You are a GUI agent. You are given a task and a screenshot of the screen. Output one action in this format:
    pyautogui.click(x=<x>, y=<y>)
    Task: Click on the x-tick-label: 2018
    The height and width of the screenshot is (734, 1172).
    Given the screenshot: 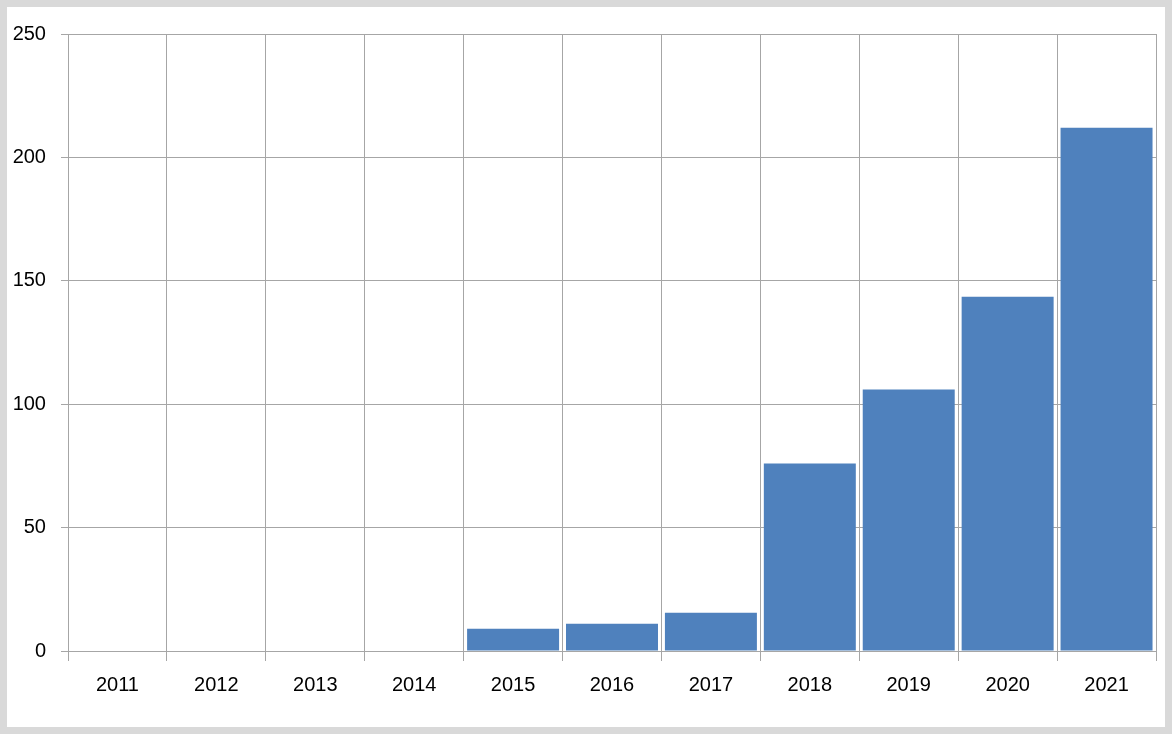 What is the action you would take?
    pyautogui.click(x=810, y=683)
    